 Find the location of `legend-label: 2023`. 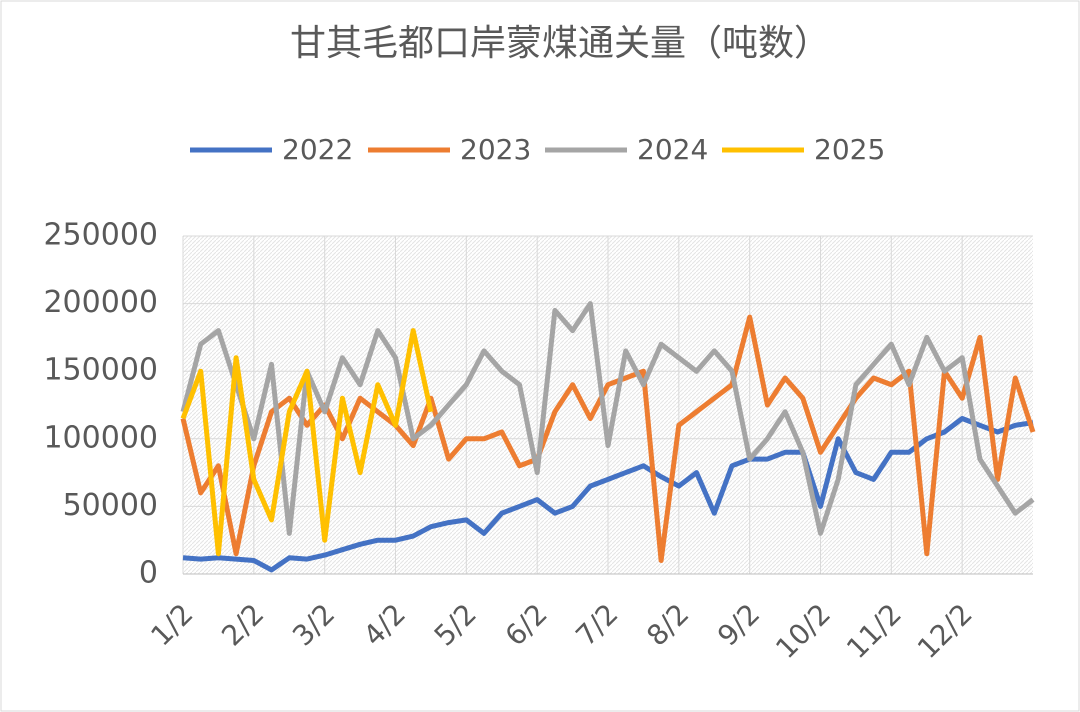

legend-label: 2023 is located at coordinates (495, 149).